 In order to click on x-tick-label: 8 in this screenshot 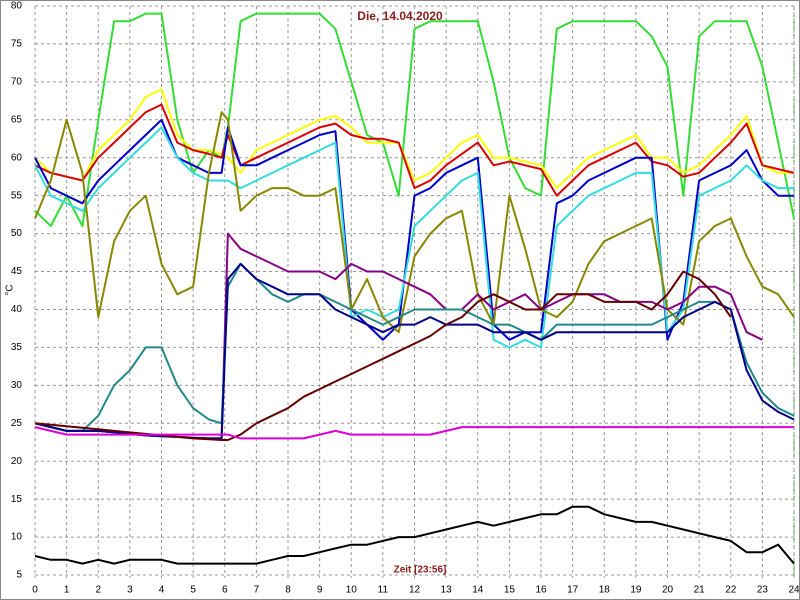, I will do `click(288, 590)`.